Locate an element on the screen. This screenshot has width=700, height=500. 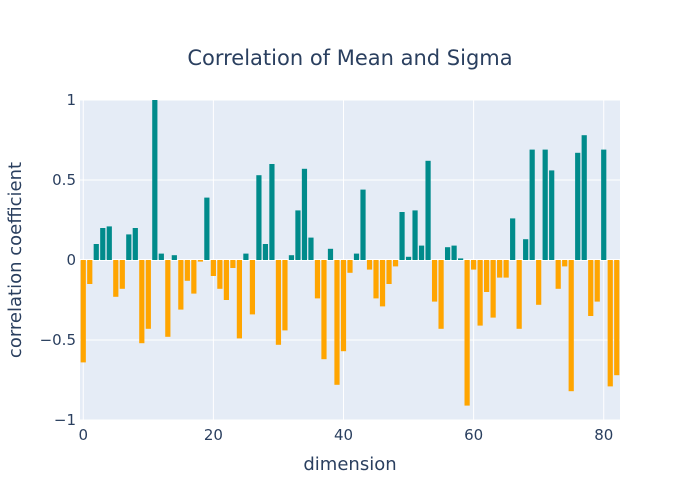
y-axis-ticks: −1 −0.5 0 0.5 1 is located at coordinates (58, 260).